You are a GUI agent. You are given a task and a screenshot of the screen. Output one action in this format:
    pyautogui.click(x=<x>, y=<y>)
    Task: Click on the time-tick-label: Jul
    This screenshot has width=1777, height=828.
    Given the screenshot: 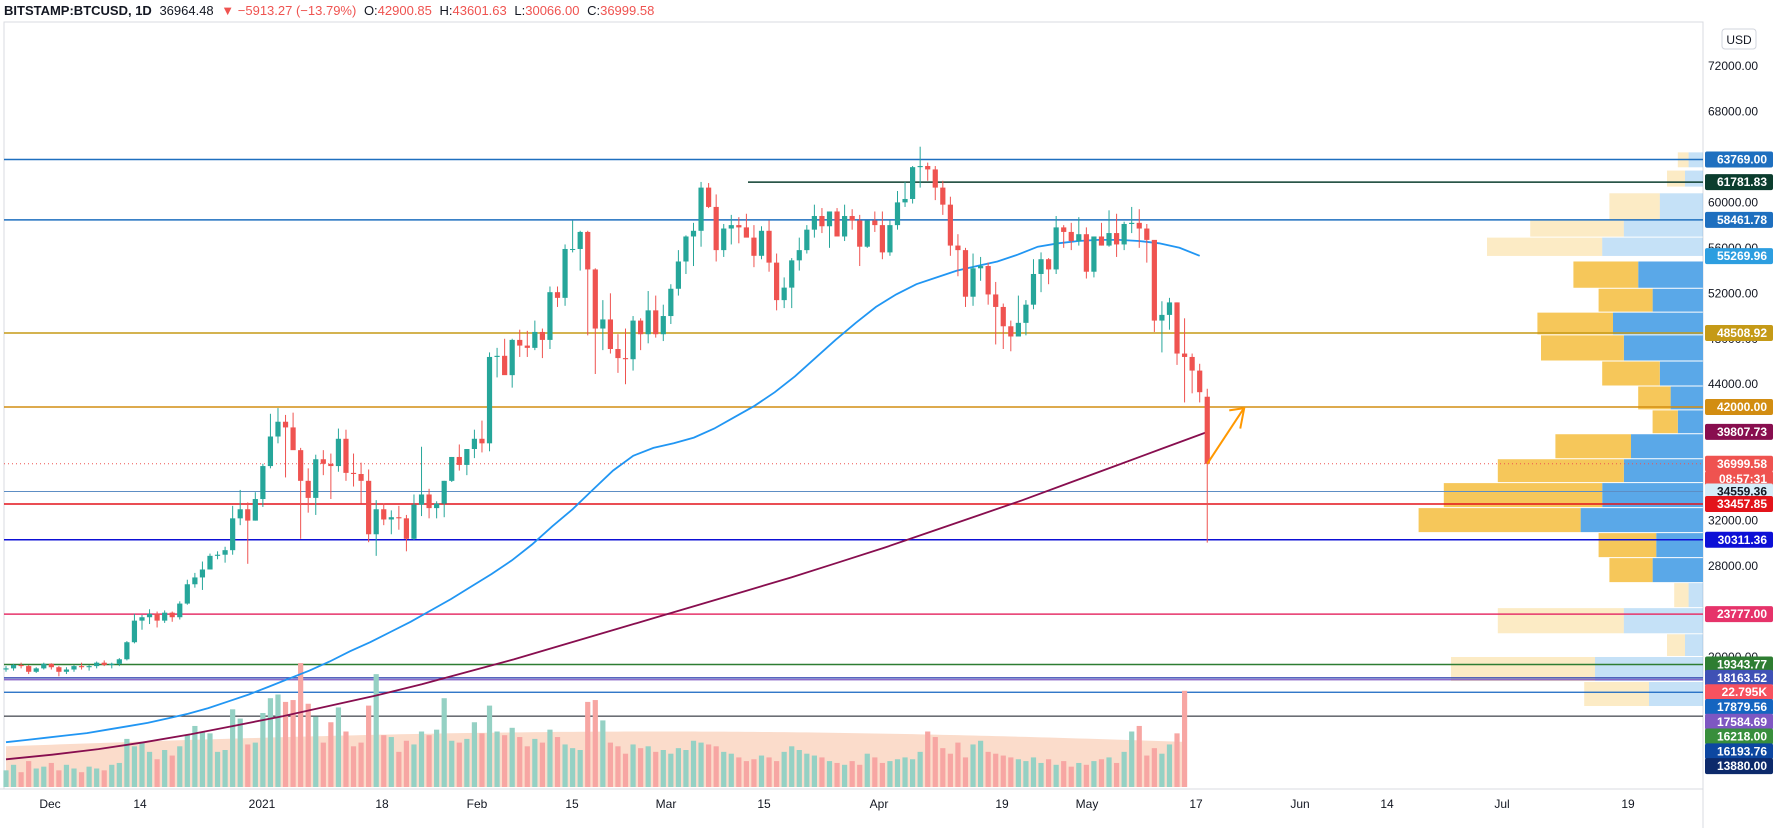 What is the action you would take?
    pyautogui.click(x=1501, y=804)
    